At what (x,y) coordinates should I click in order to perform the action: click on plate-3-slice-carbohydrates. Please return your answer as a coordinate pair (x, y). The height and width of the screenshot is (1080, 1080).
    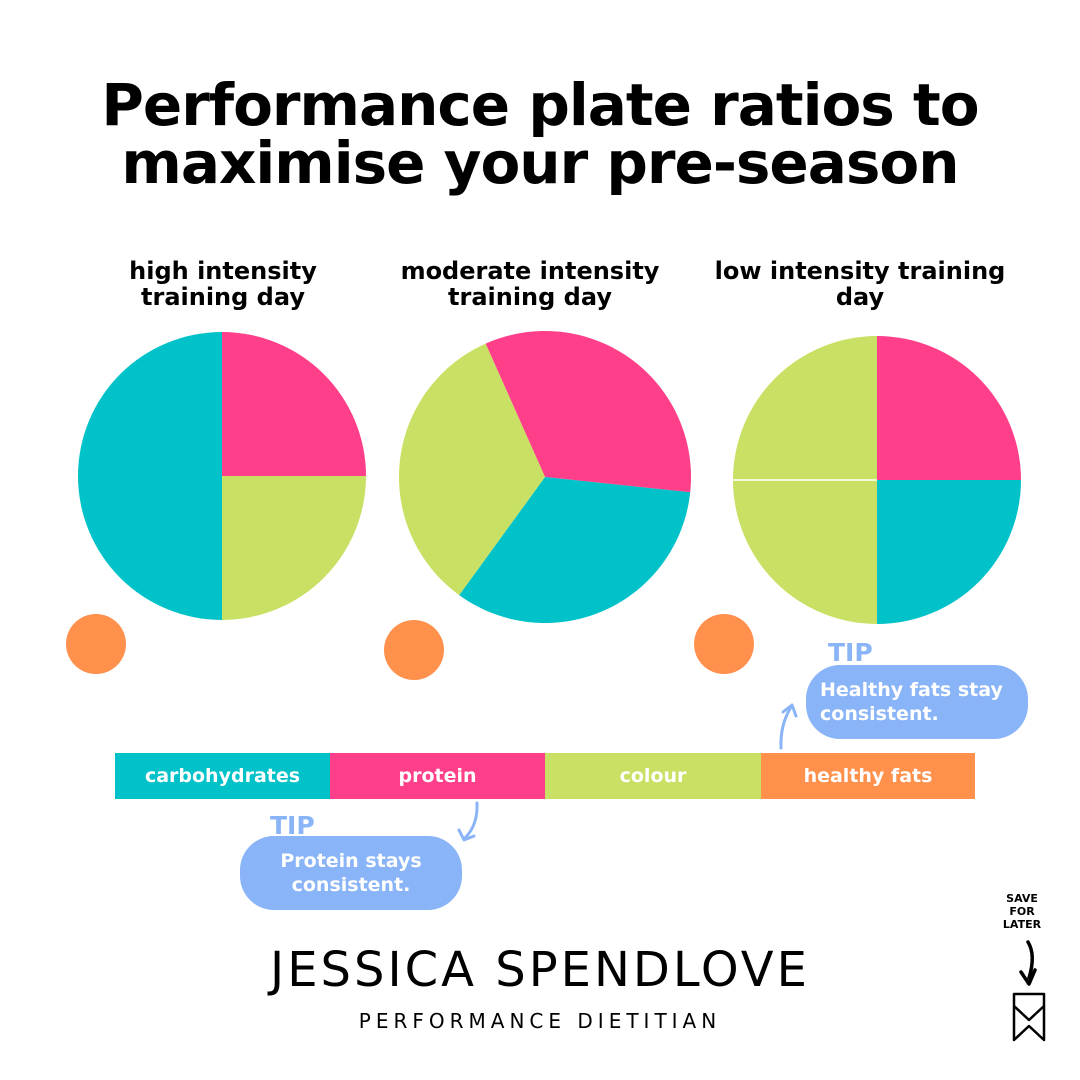
    Looking at the image, I should click on (949, 552).